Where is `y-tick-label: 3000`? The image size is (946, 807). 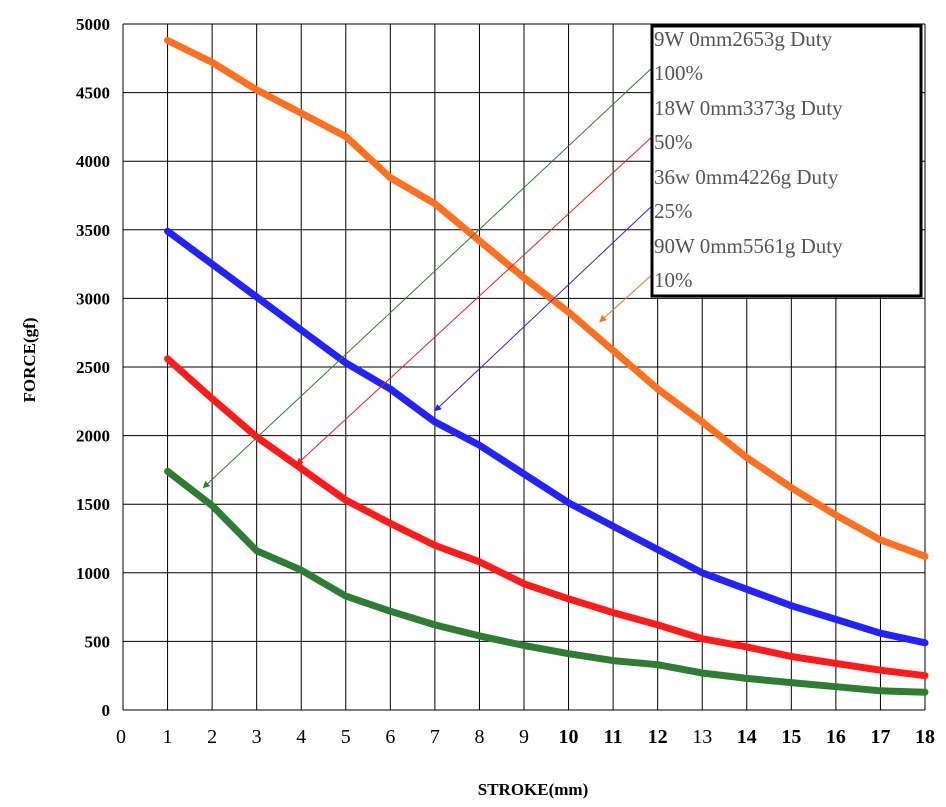 y-tick-label: 3000 is located at coordinates (93, 298).